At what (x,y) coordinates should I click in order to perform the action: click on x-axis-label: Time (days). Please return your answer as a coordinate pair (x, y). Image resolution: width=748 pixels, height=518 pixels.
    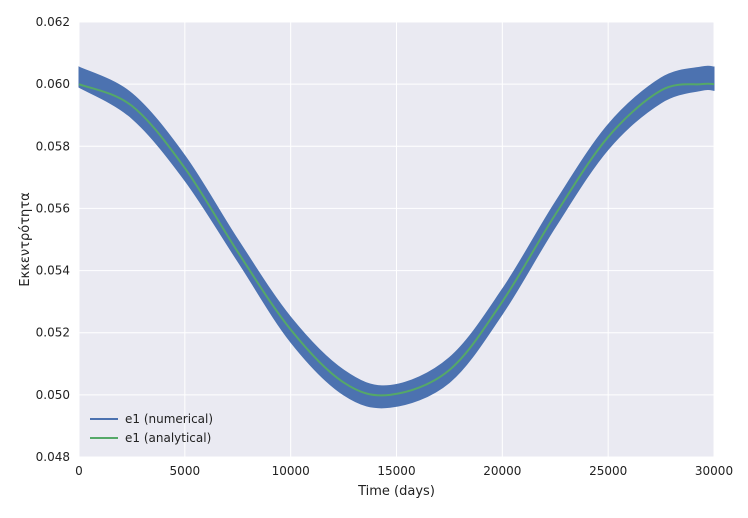
    Looking at the image, I should click on (396, 491).